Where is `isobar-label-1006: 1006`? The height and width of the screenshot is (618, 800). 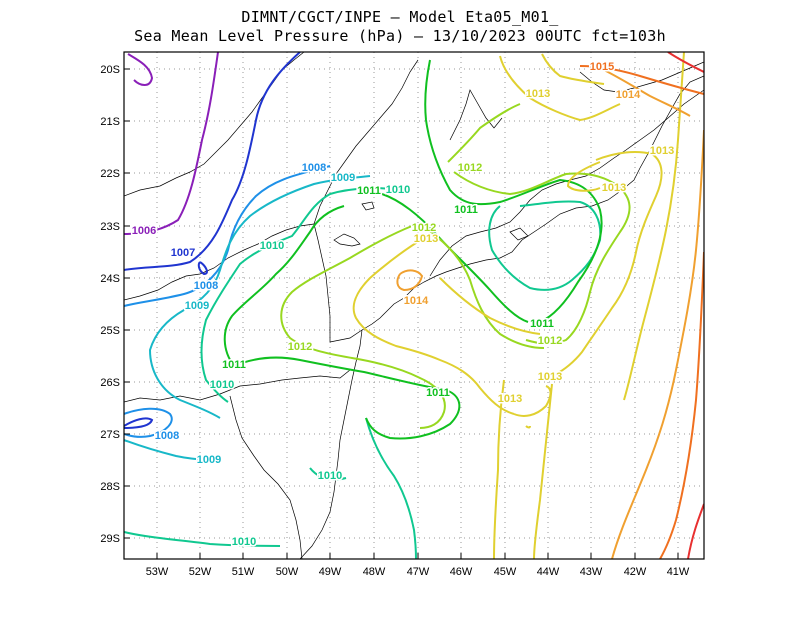
isobar-label-1006: 1006 is located at coordinates (144, 231).